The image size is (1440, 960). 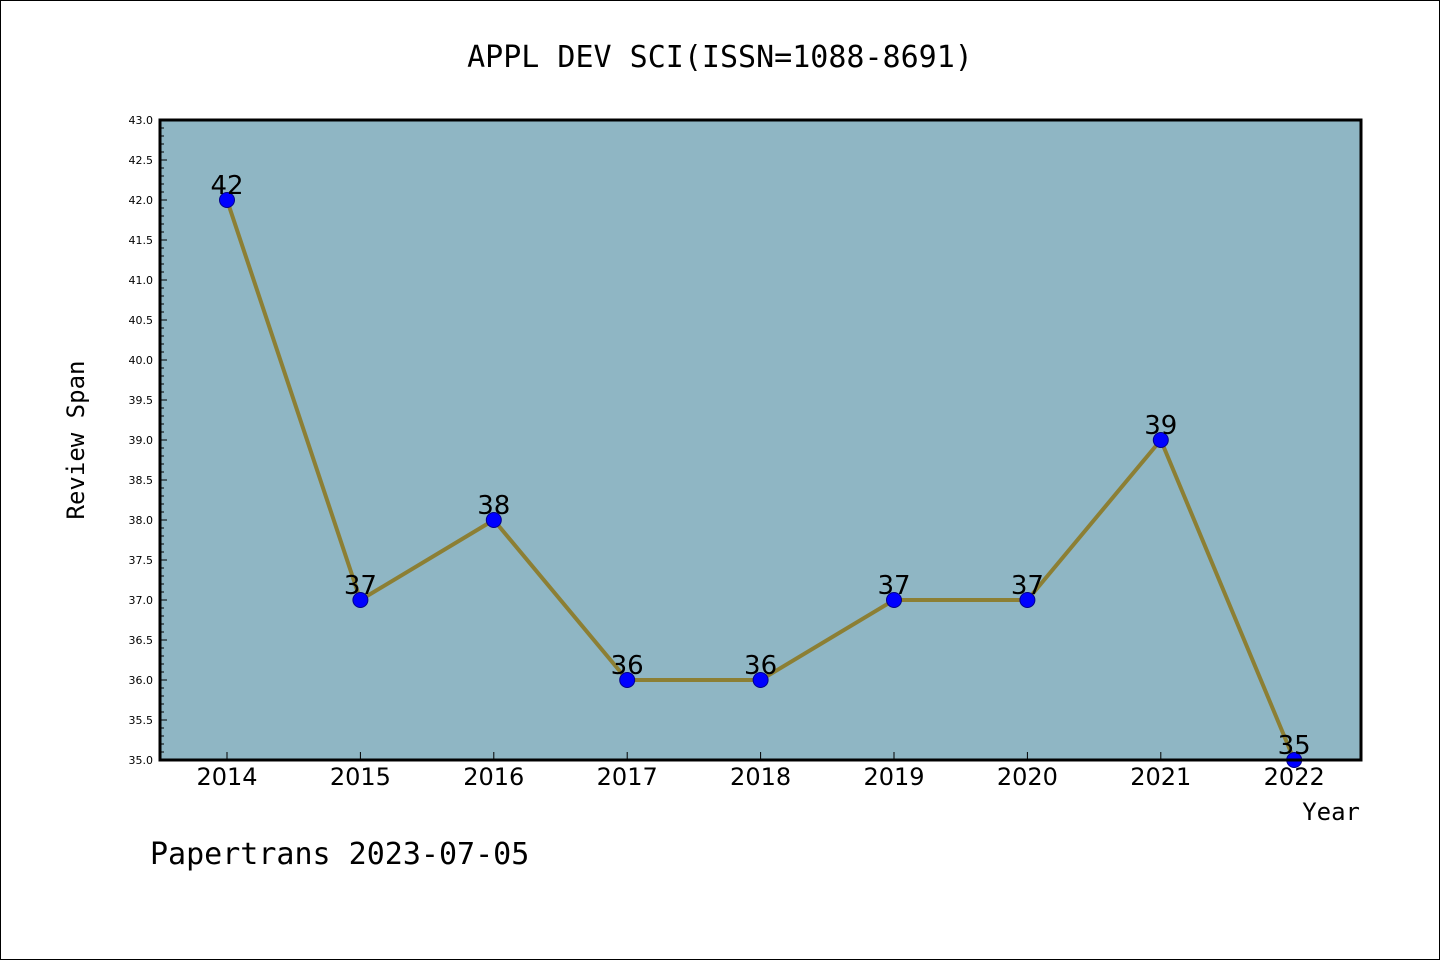 I want to click on y-tick-label: 35.5, so click(x=141, y=720).